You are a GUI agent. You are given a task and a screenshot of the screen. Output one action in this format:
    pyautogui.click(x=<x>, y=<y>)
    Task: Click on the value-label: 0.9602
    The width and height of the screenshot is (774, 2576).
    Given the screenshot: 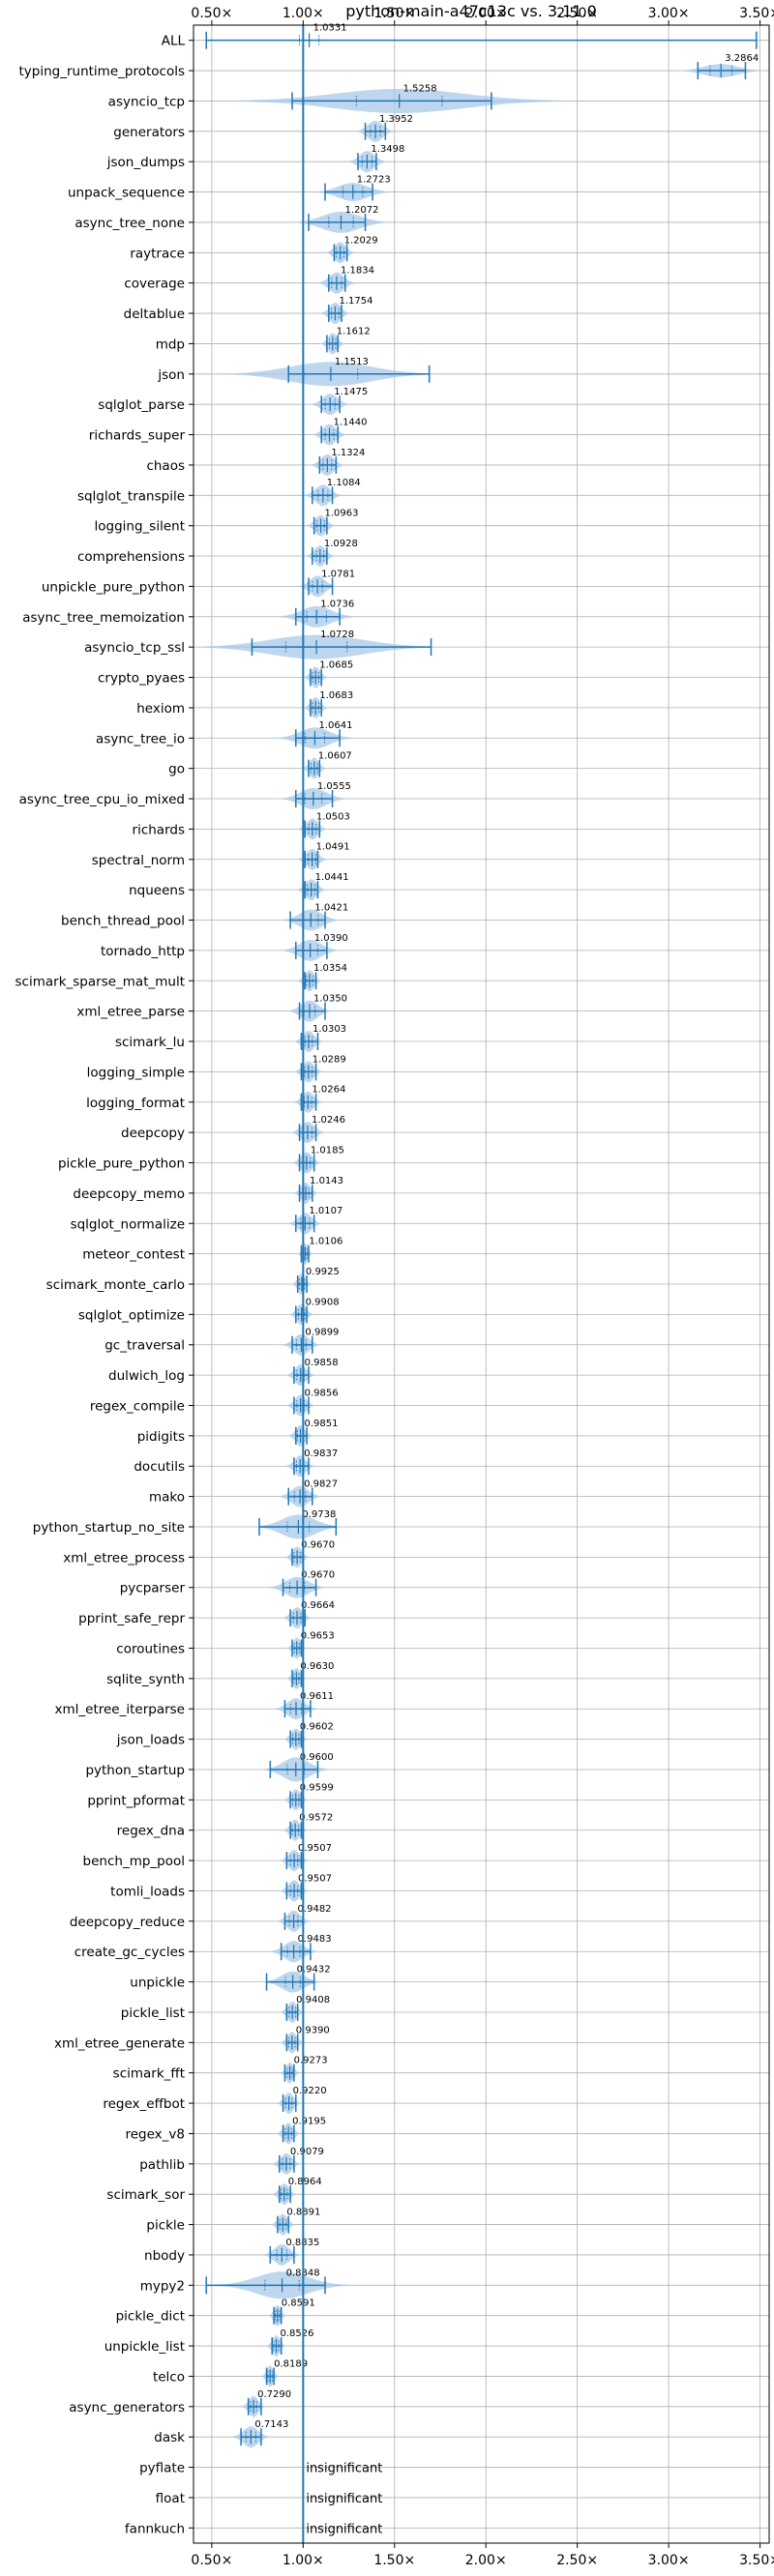 What is the action you would take?
    pyautogui.click(x=317, y=1727)
    